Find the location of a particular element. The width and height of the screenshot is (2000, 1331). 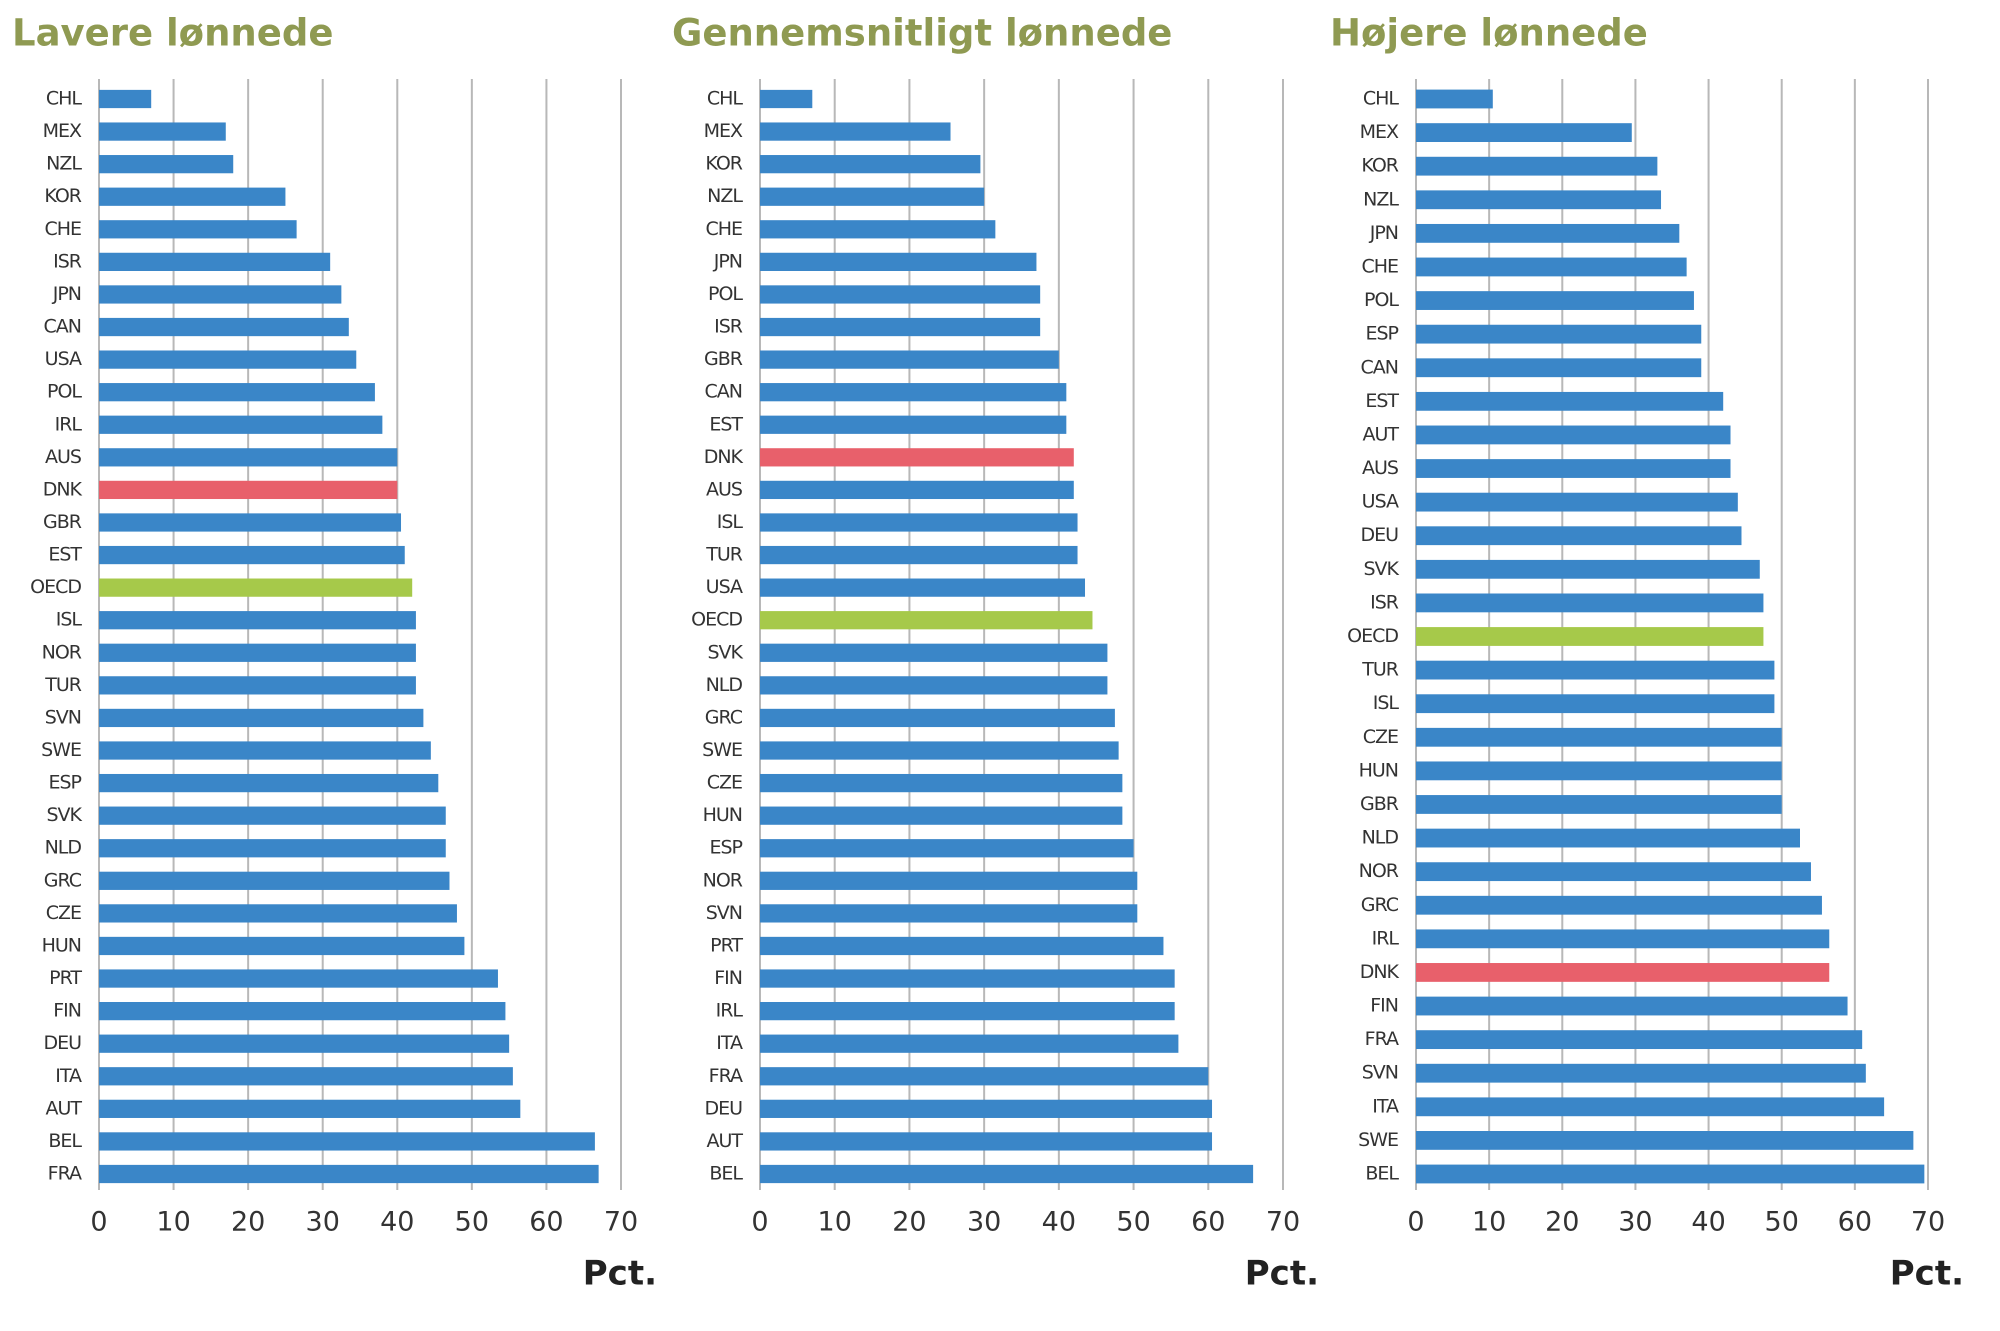

category-label: BEL is located at coordinates (1382, 1174).